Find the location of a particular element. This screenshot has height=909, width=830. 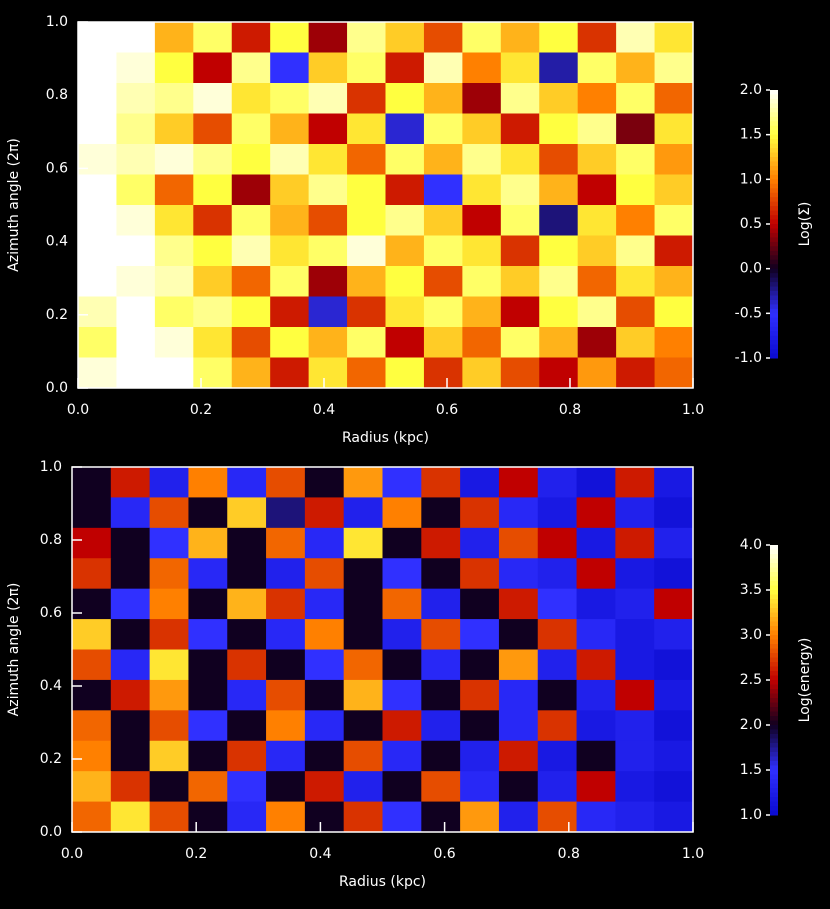

colorbar-tick-label: -0.5 is located at coordinates (748, 313).